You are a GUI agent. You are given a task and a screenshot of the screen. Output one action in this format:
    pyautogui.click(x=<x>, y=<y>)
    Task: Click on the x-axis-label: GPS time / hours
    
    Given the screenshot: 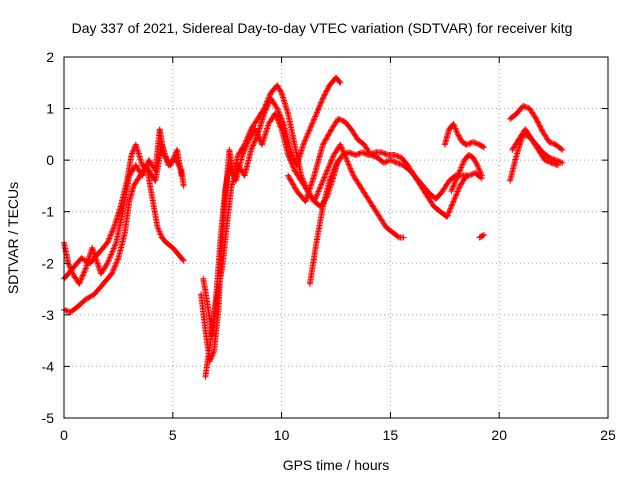 What is the action you would take?
    pyautogui.click(x=336, y=465)
    